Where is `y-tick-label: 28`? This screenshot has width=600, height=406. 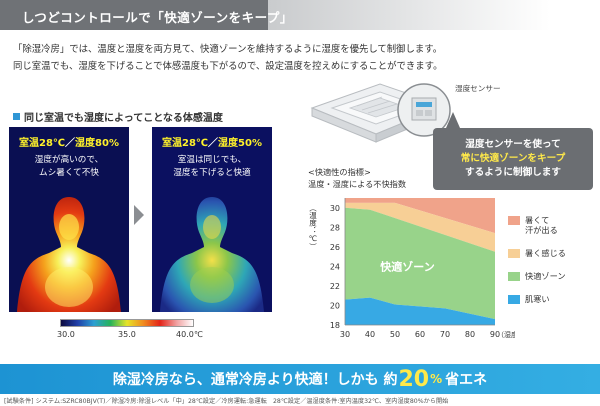
y-tick-label: 28 is located at coordinates (335, 227).